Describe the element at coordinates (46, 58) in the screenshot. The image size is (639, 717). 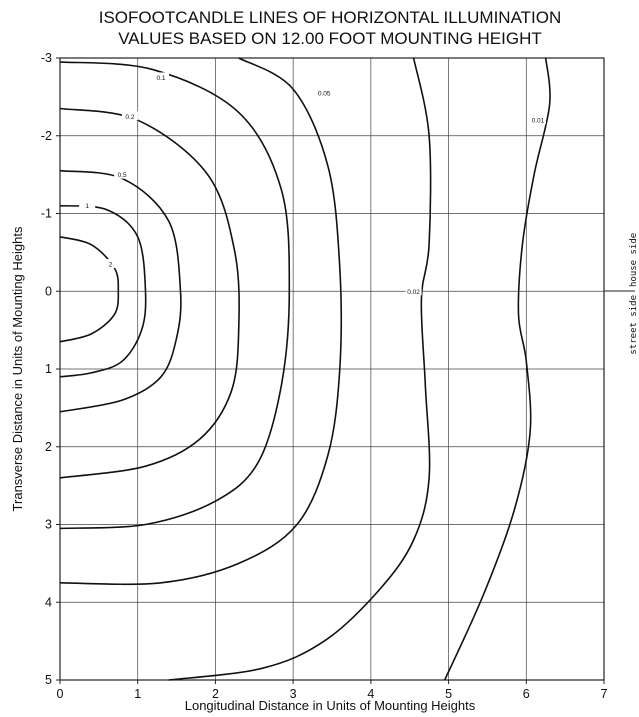
I see `y-tick-label: -3` at that location.